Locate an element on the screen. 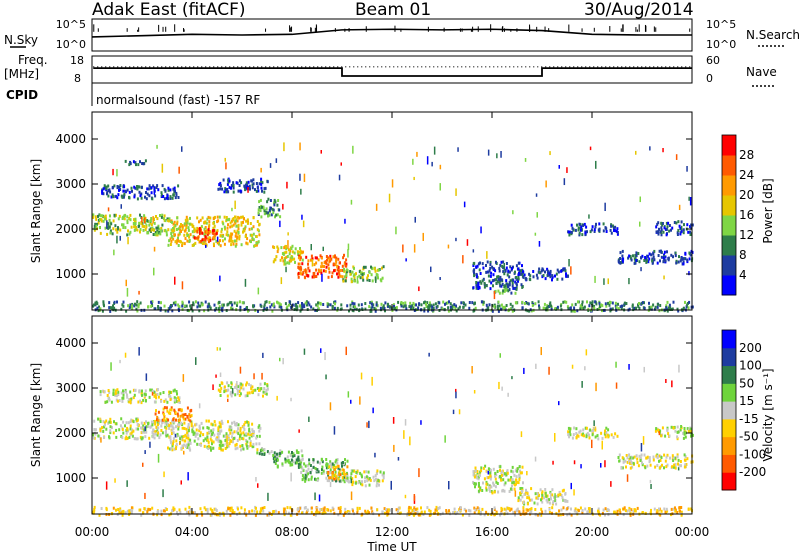  colorbar-tick-label: -15 is located at coordinates (749, 419).